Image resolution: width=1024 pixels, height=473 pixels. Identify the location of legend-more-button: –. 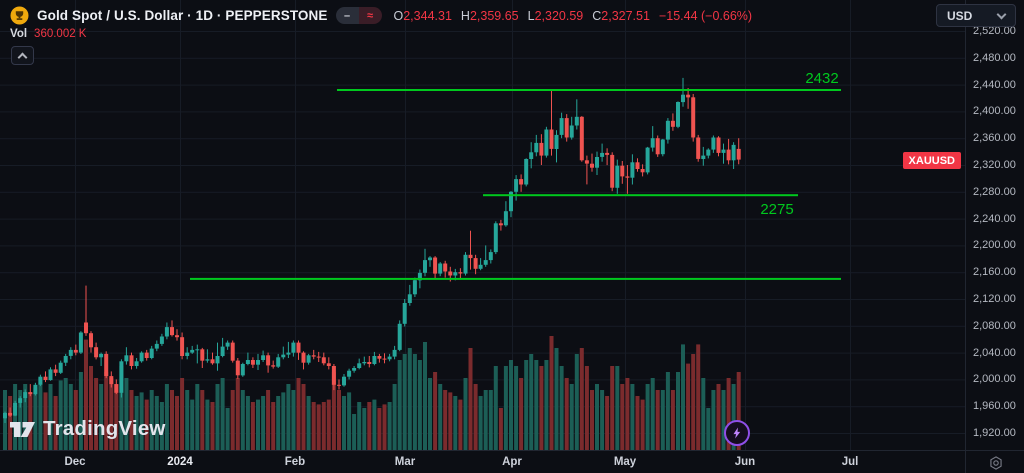
(347, 15).